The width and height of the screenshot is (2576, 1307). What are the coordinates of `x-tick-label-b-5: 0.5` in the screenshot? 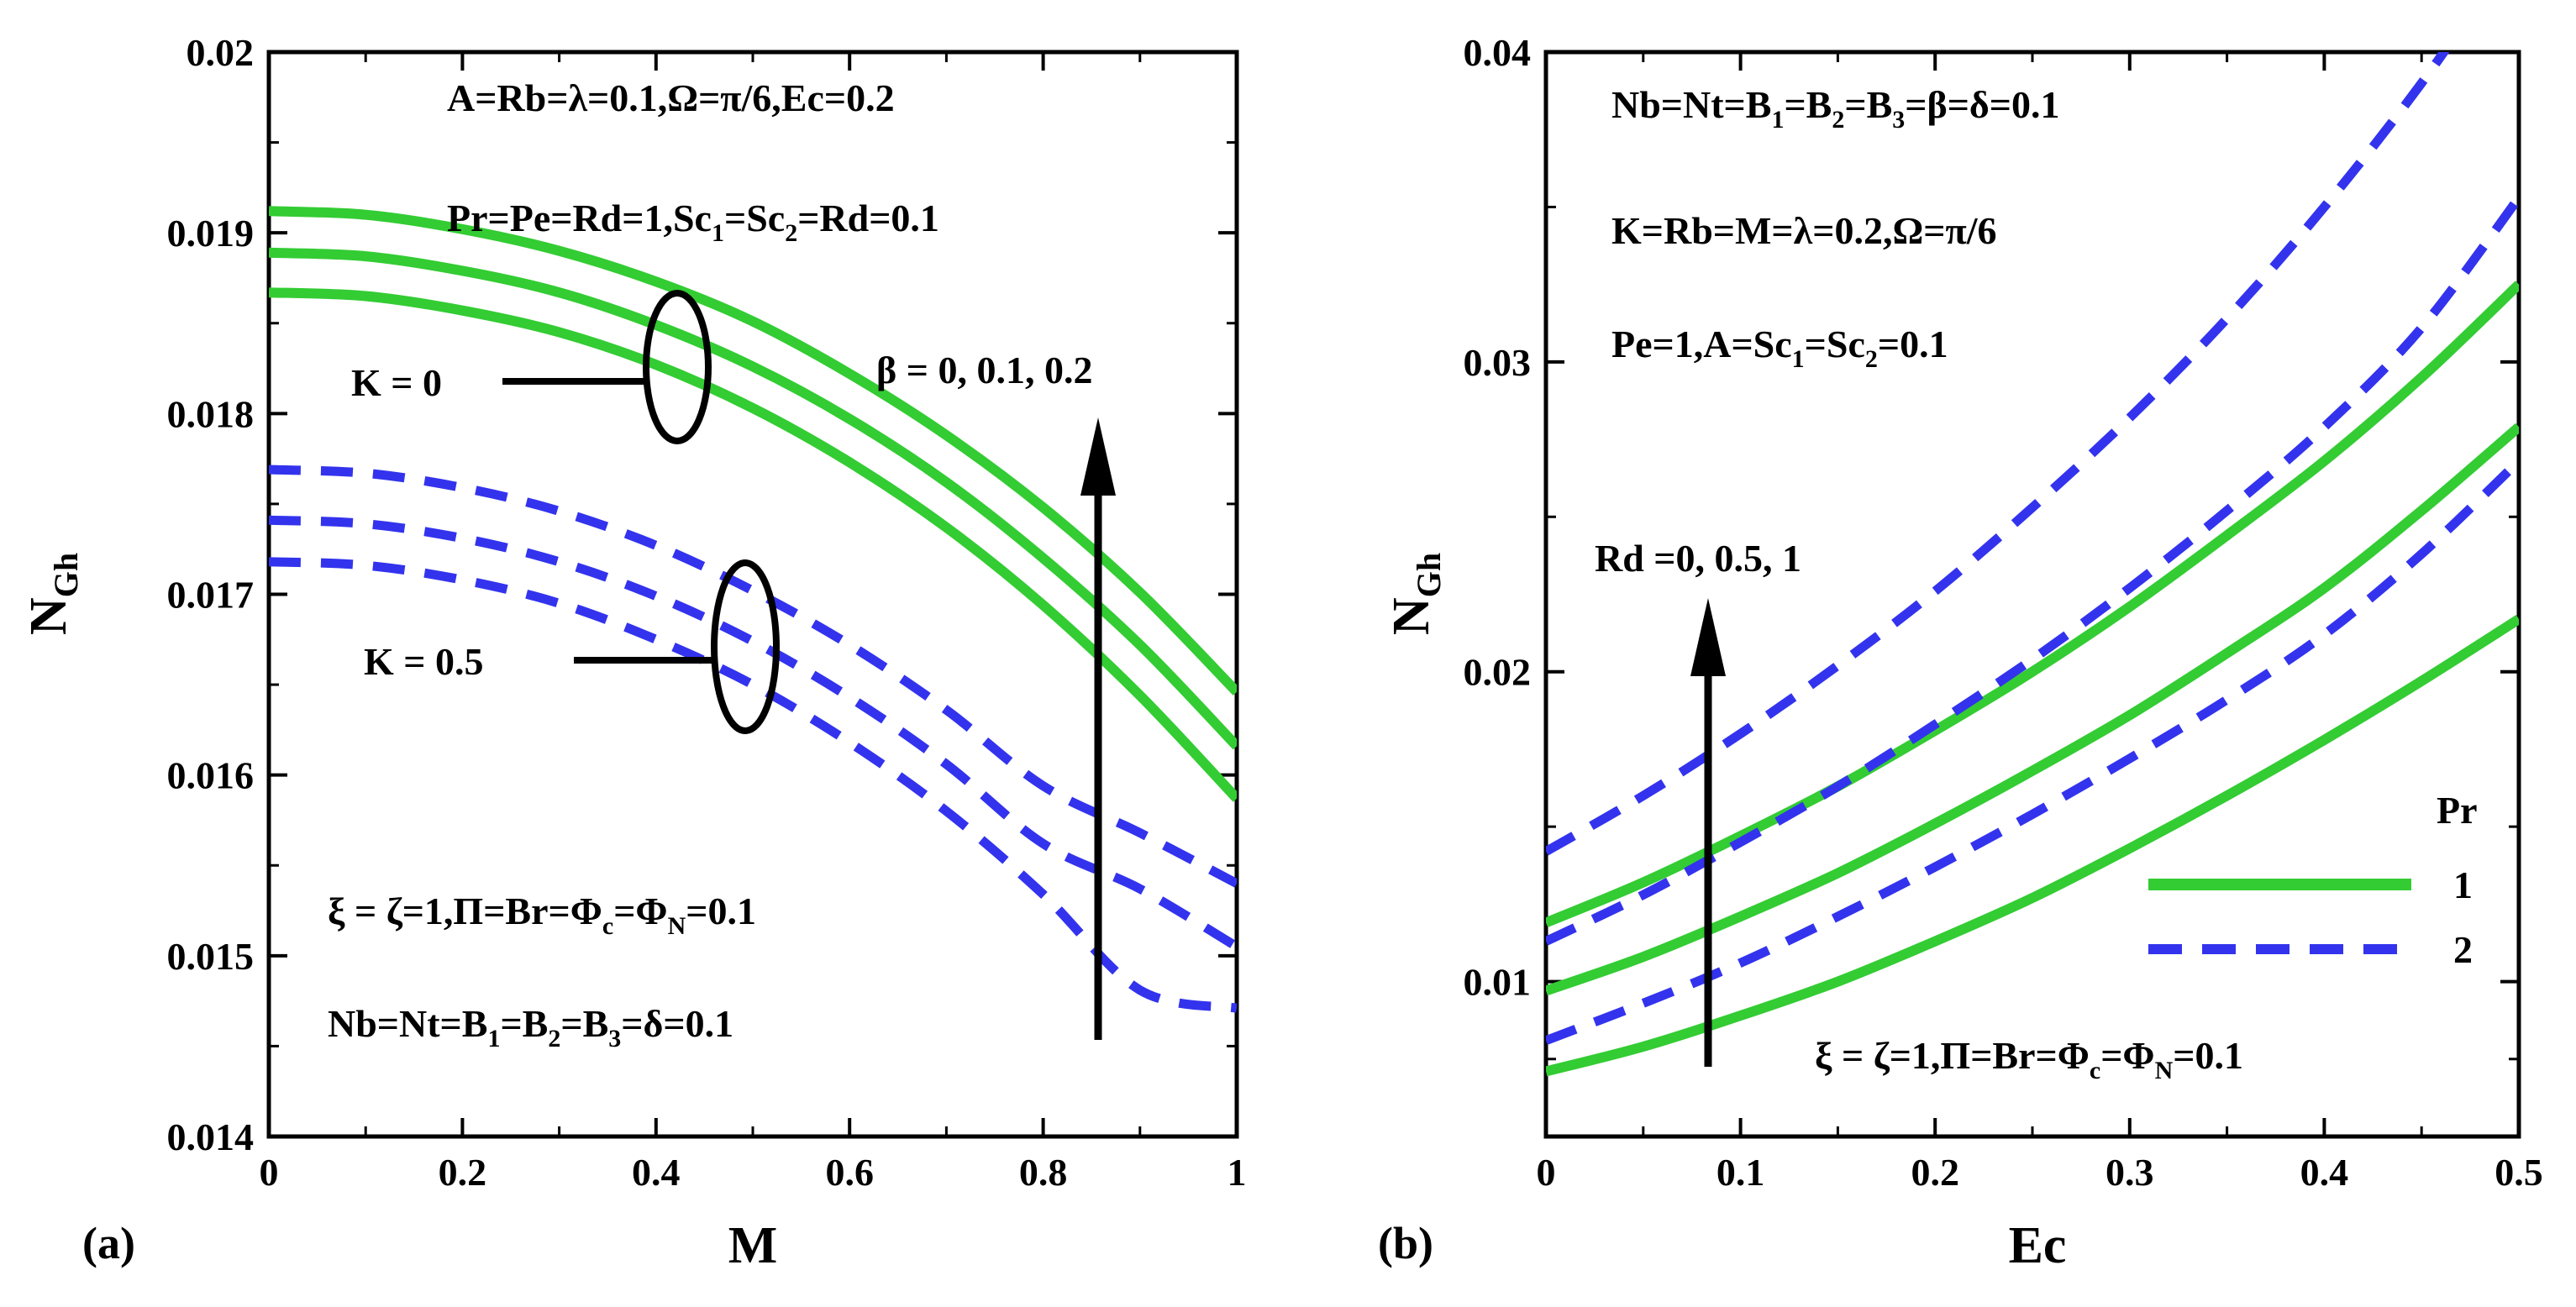 It's located at (2519, 1172).